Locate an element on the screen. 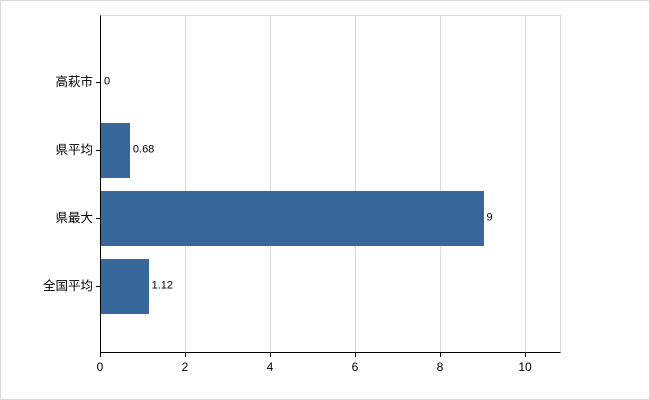 The image size is (650, 400). x-axis-tick-label: 0 is located at coordinates (100, 367).